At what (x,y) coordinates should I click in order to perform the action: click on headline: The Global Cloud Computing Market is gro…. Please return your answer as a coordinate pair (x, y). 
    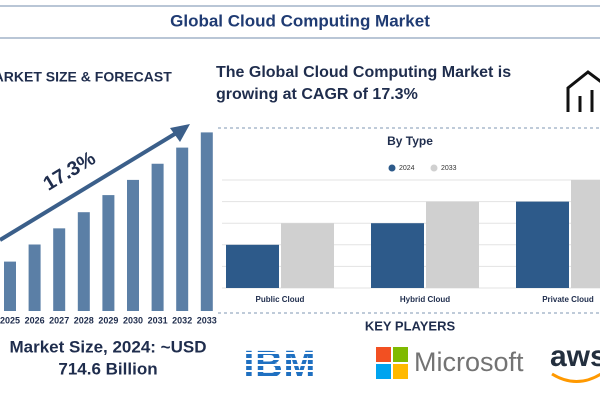
    Looking at the image, I should click on (364, 83).